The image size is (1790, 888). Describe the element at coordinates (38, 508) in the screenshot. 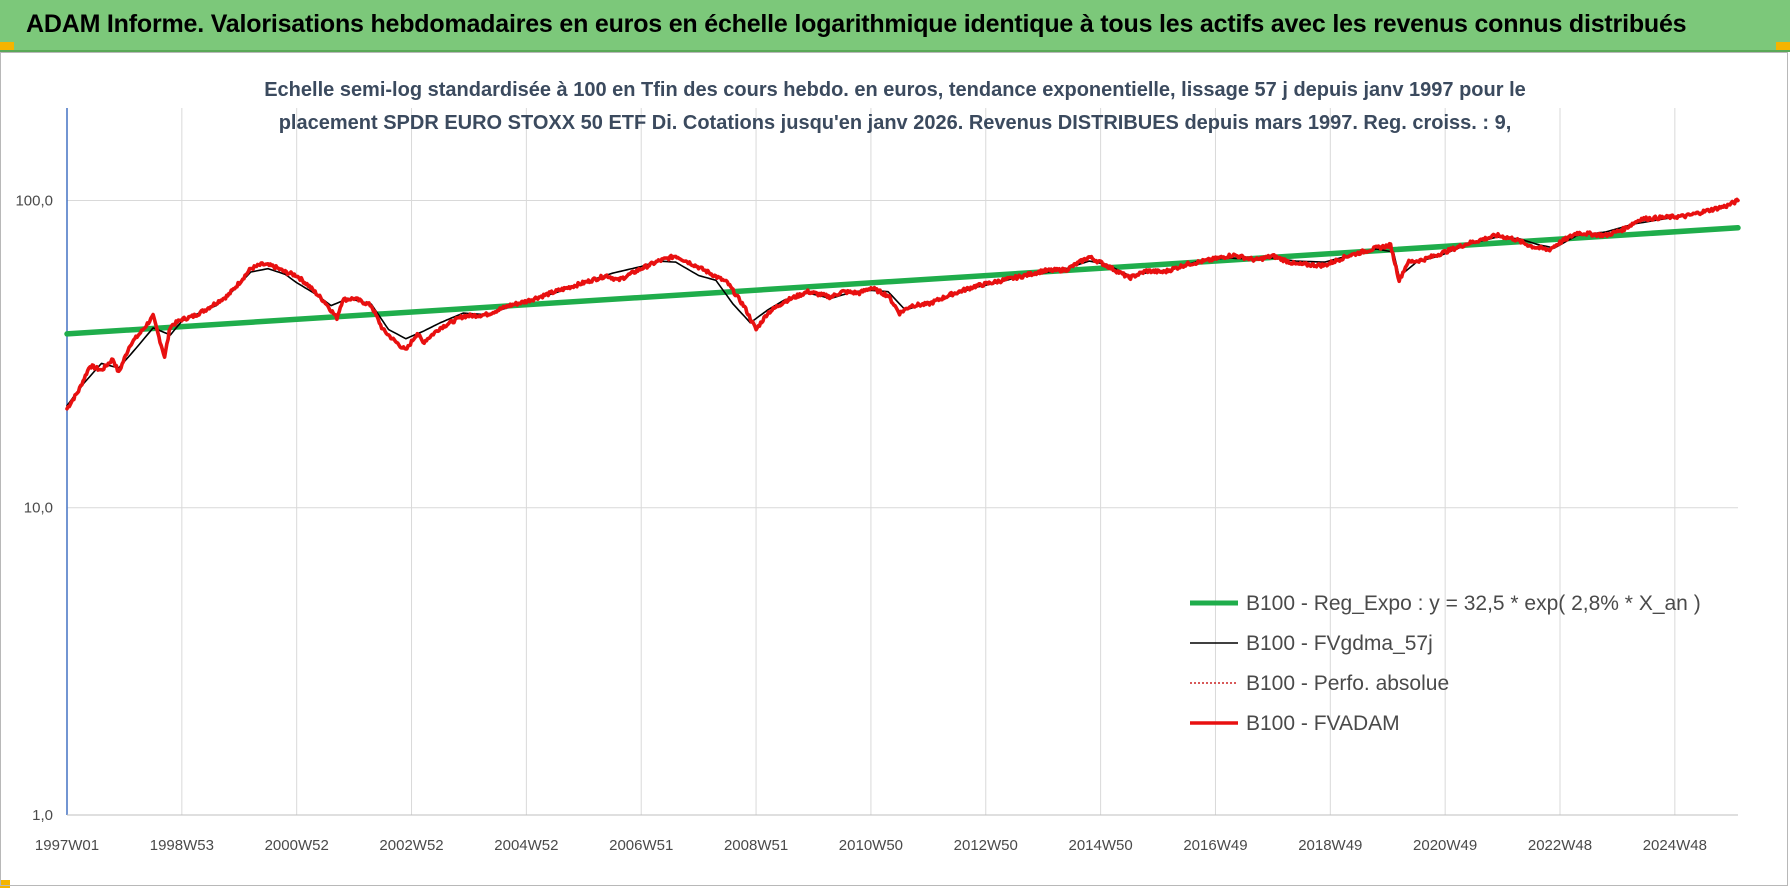

I see `y-tick-label: 10,0` at that location.